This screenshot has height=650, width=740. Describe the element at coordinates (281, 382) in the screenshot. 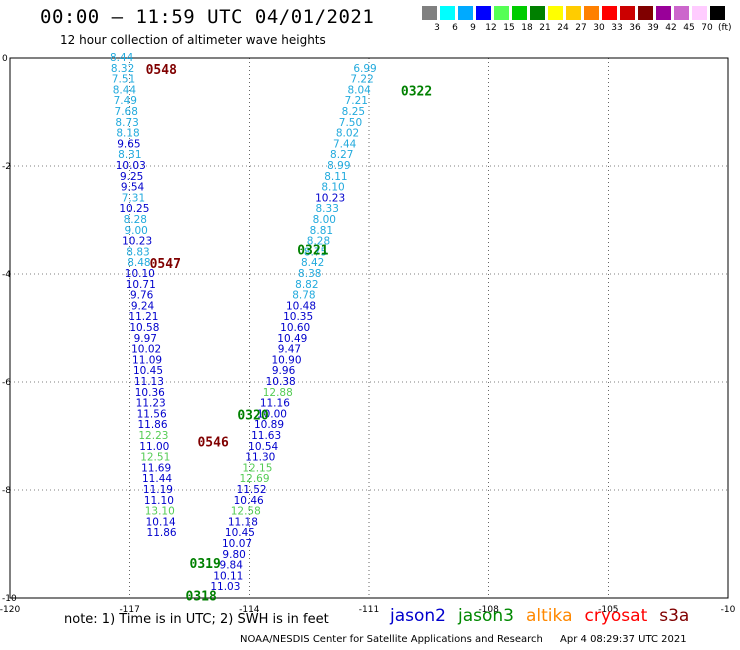

I see `wave-height-label: 10.38` at that location.